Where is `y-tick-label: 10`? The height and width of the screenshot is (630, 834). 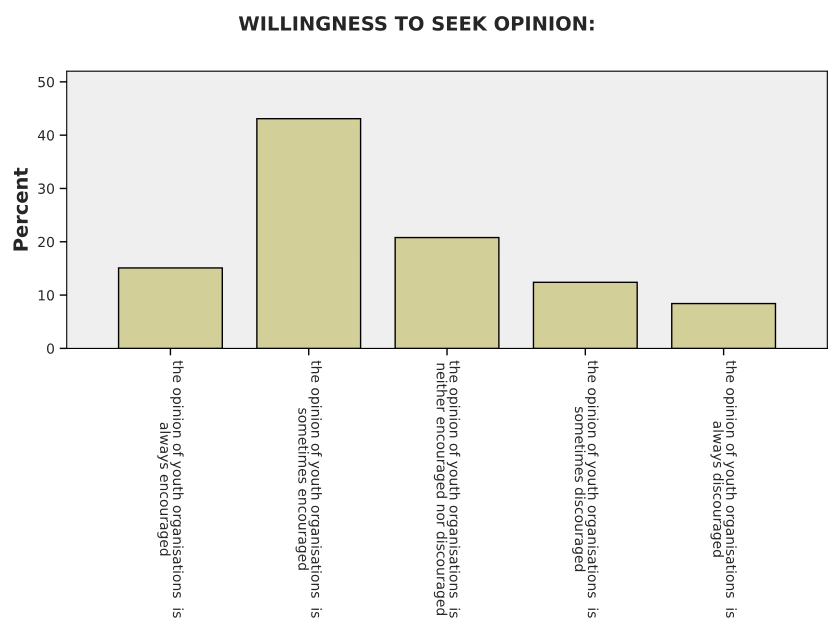 y-tick-label: 10 is located at coordinates (46, 295).